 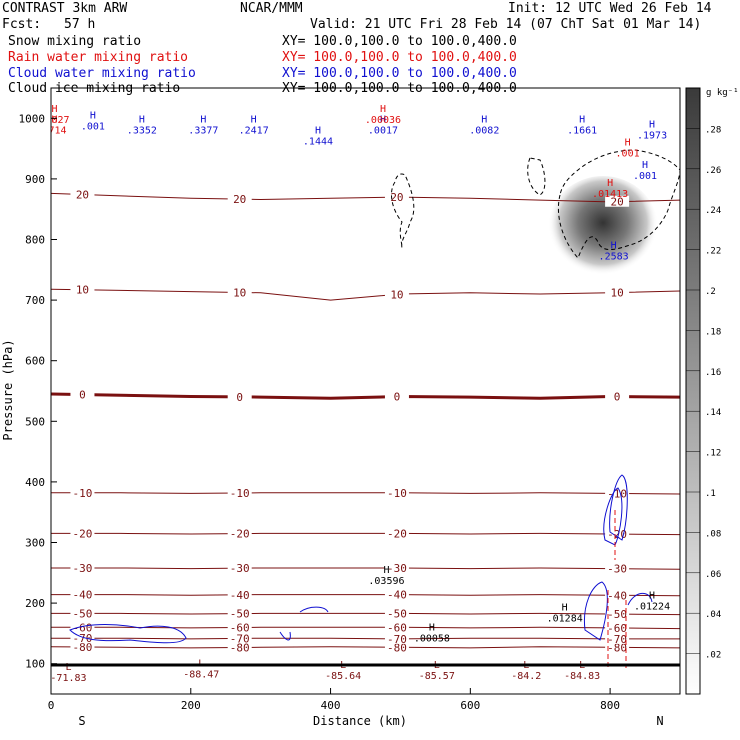 What do you see at coordinates (51, 705) in the screenshot?
I see `x-tick-label: 0` at bounding box center [51, 705].